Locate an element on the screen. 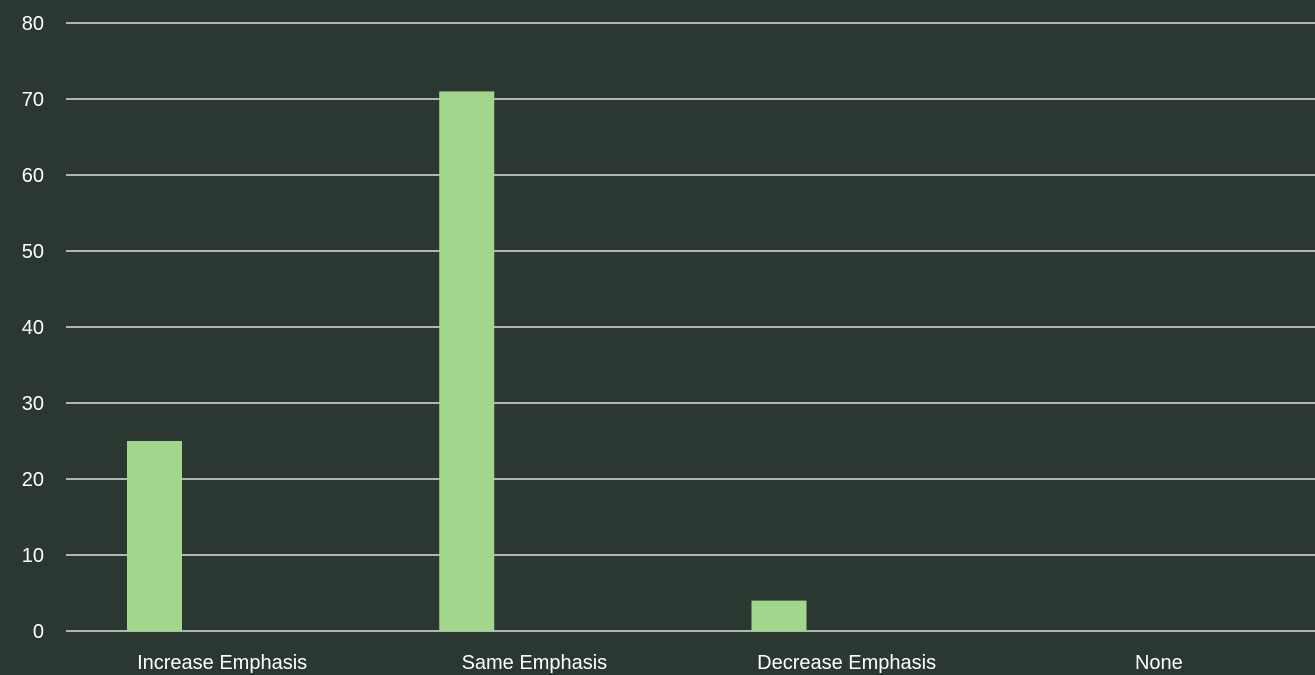  y-tick-label: 60 is located at coordinates (33, 176).